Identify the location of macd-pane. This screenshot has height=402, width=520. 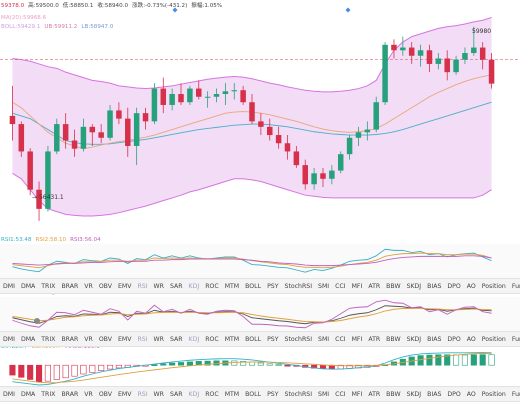
(260, 368).